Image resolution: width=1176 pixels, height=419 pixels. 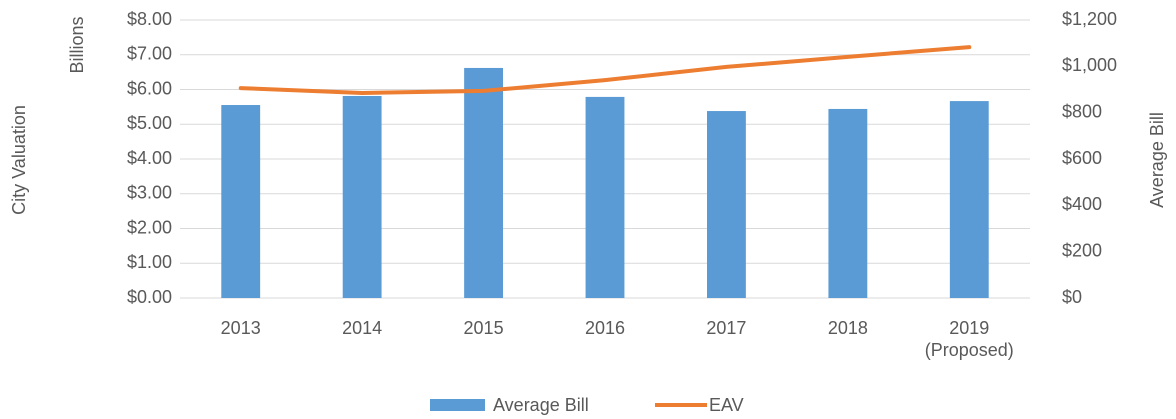 What do you see at coordinates (149, 193) in the screenshot?
I see `y-tick-label: $3.00` at bounding box center [149, 193].